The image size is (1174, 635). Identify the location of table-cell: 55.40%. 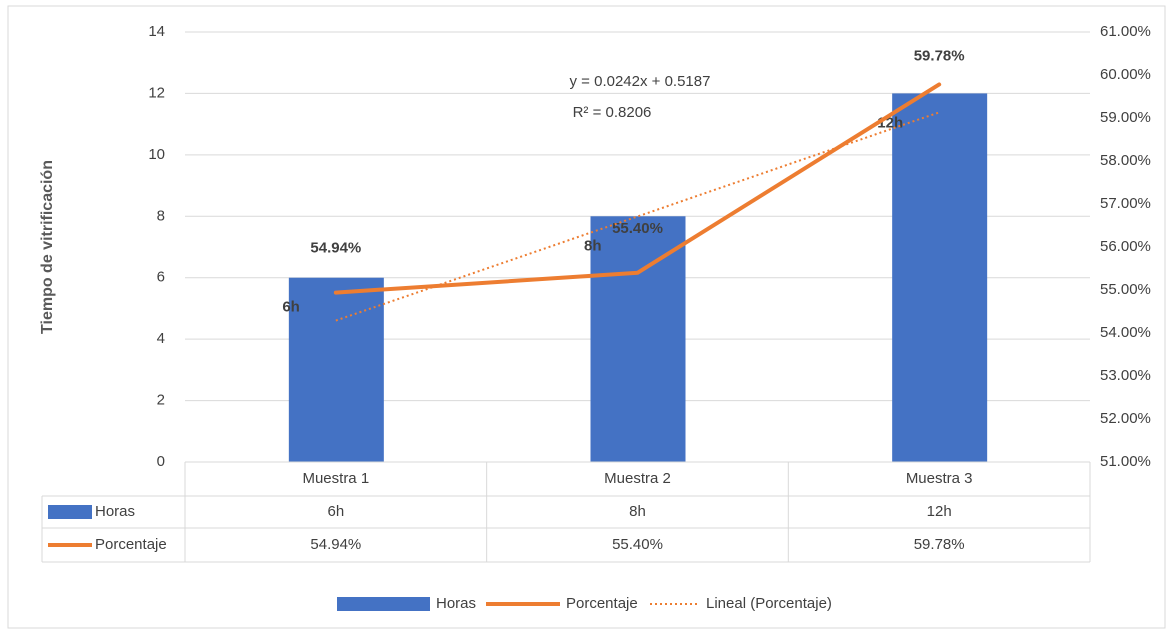
(637, 544).